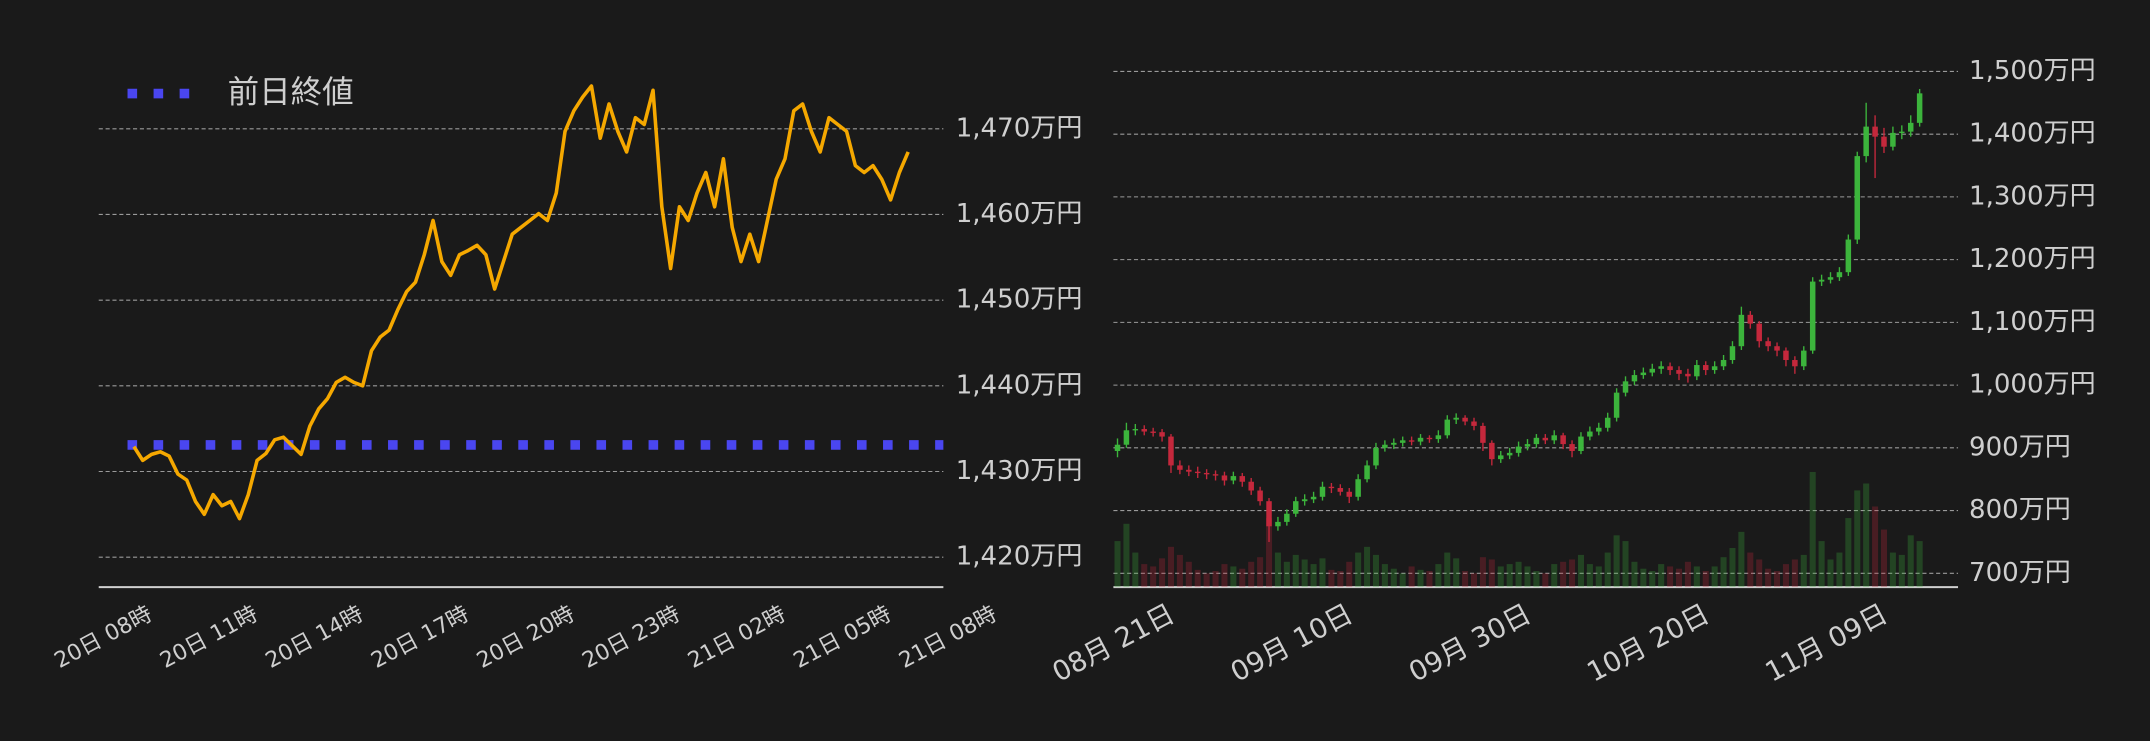  I want to click on y-tick-label: 800万円, so click(2020, 510).